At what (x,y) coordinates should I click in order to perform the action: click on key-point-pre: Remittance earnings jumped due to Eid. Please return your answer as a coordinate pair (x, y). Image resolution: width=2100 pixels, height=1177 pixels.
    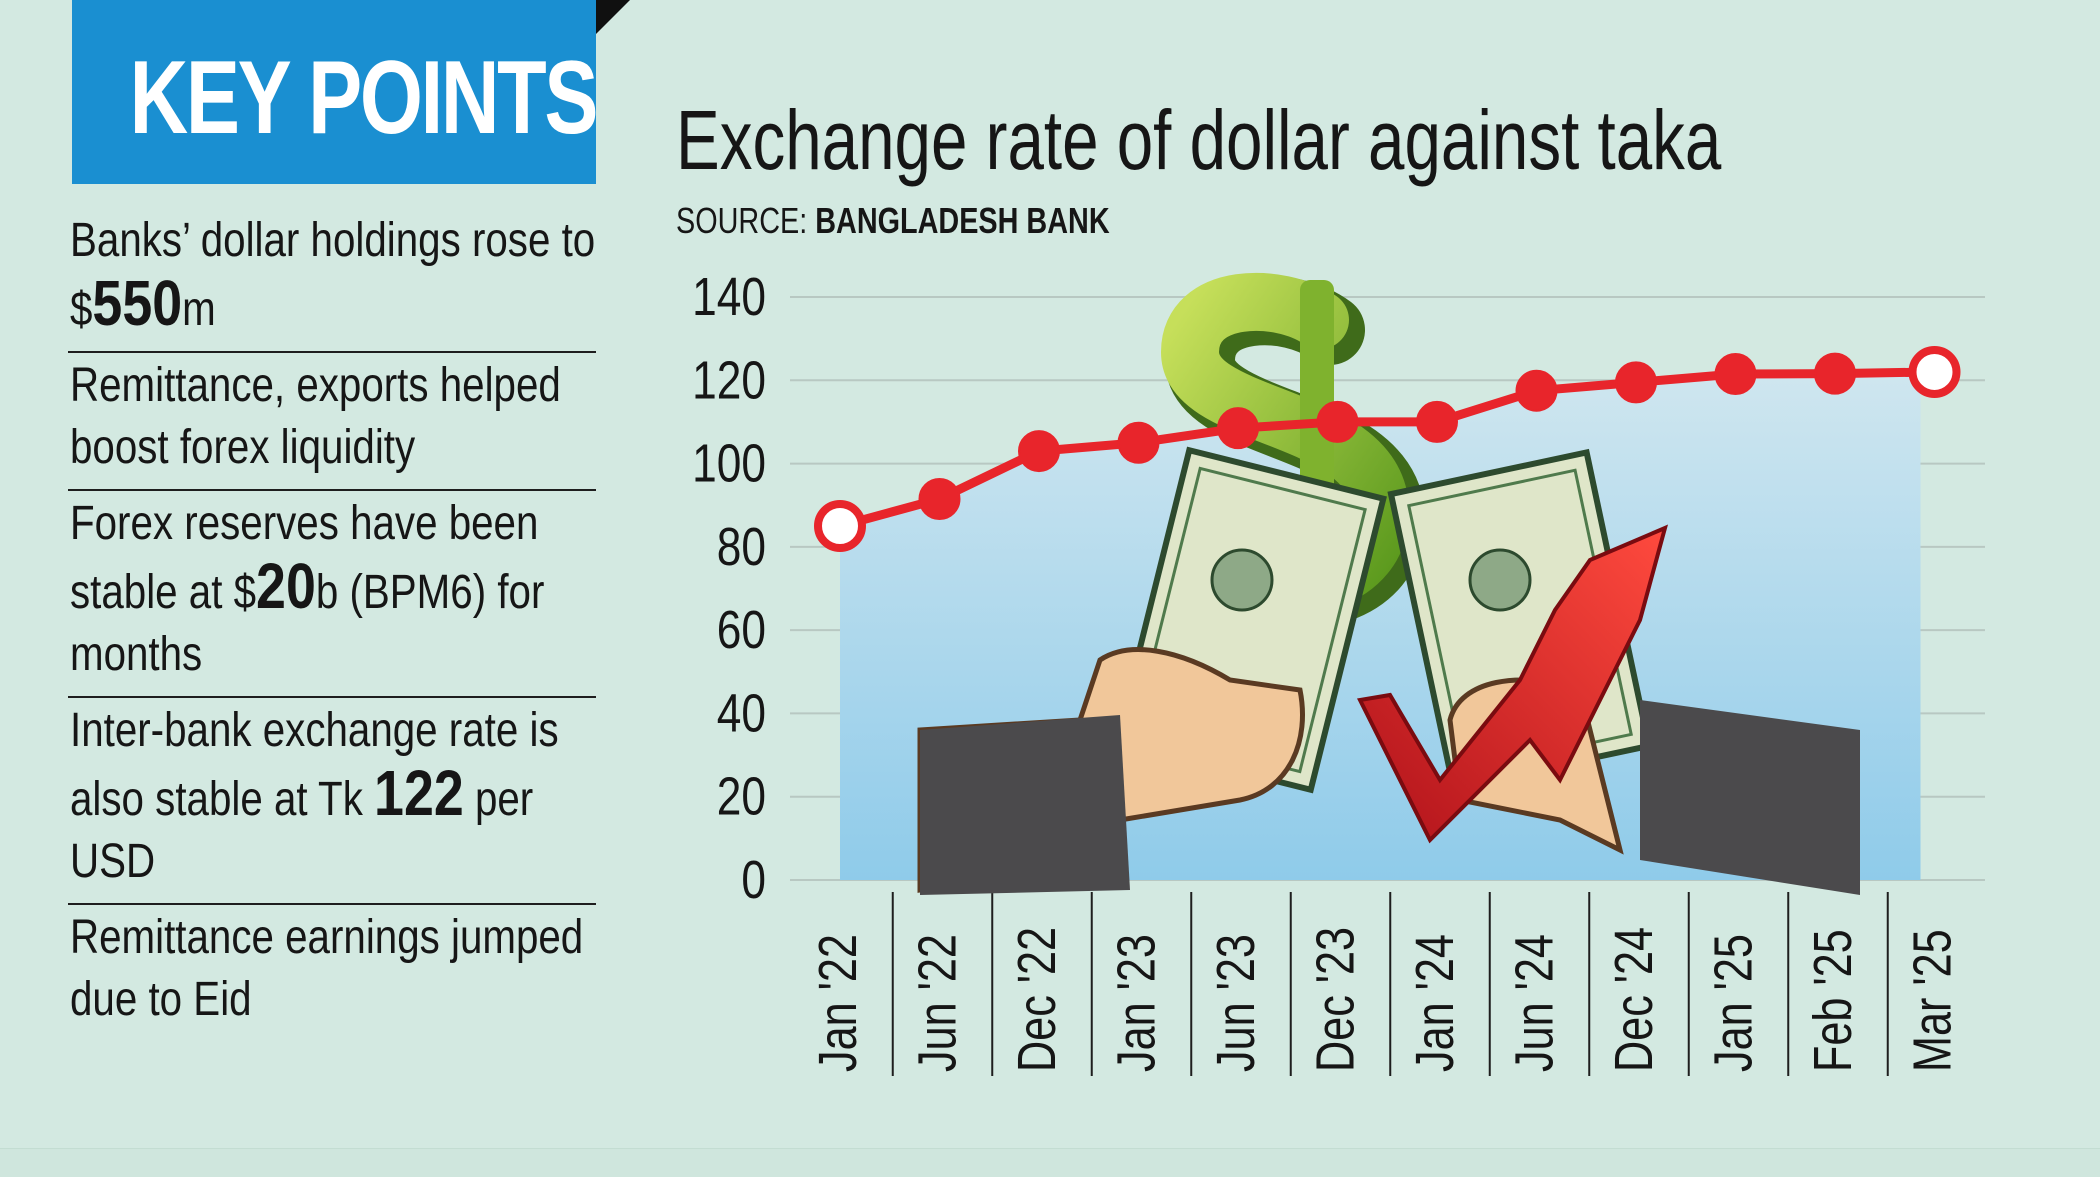
    Looking at the image, I should click on (327, 968).